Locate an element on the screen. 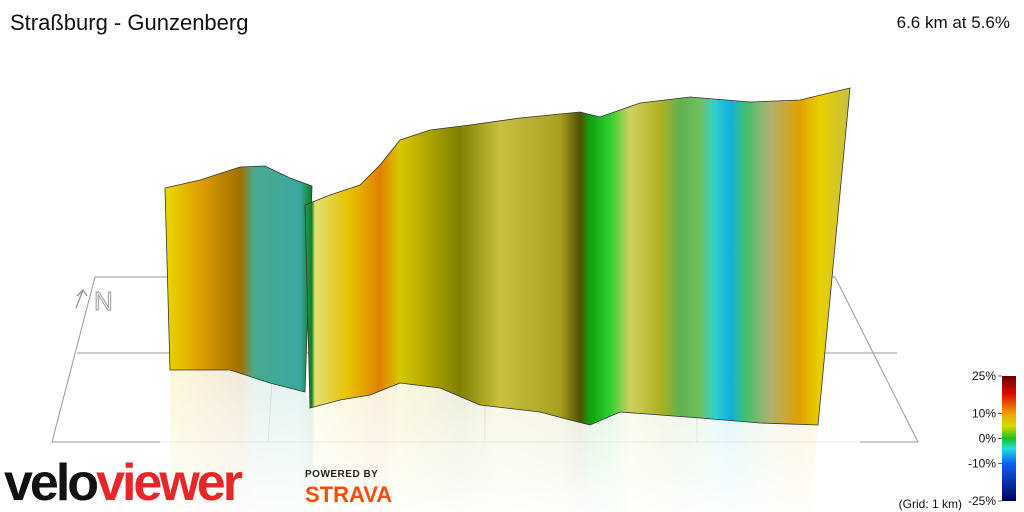  scale-label: -10% is located at coordinates (982, 464).